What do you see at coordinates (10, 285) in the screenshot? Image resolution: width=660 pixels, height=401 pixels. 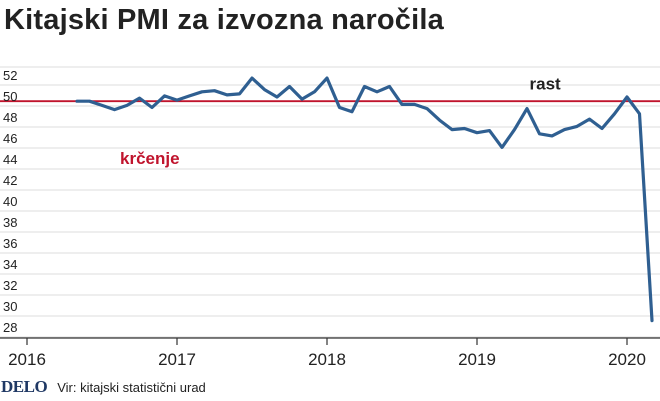 I see `y-tick-label: 32` at bounding box center [10, 285].